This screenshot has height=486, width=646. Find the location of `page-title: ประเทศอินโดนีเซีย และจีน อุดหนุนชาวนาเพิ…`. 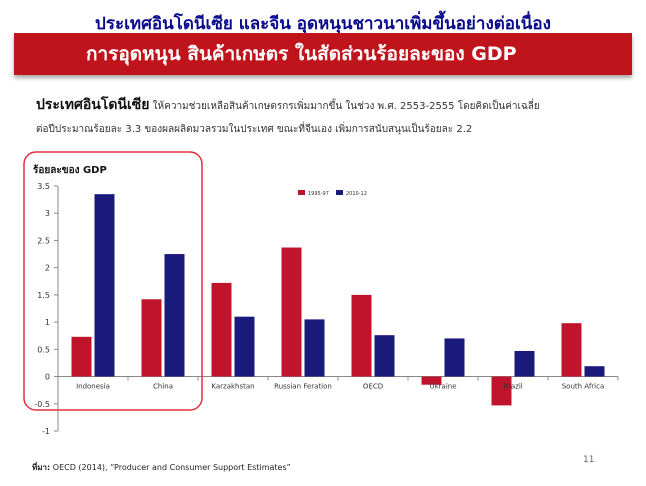

page-title: ประเทศอินโดนีเซีย และจีน อุดหนุนชาวนาเพิ… is located at coordinates (323, 24).